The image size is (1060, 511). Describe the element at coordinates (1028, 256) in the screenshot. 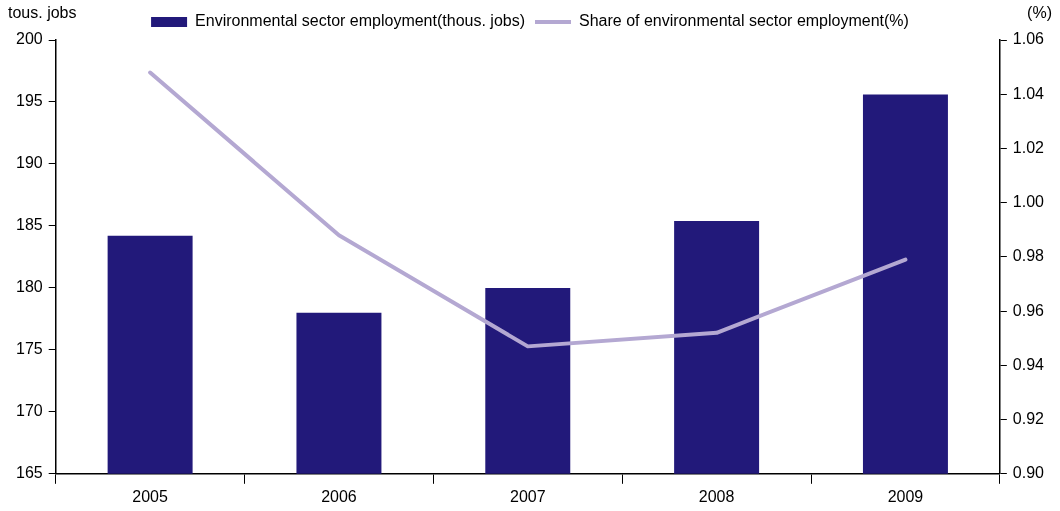

I see `y2-tick-label: 0.98` at that location.